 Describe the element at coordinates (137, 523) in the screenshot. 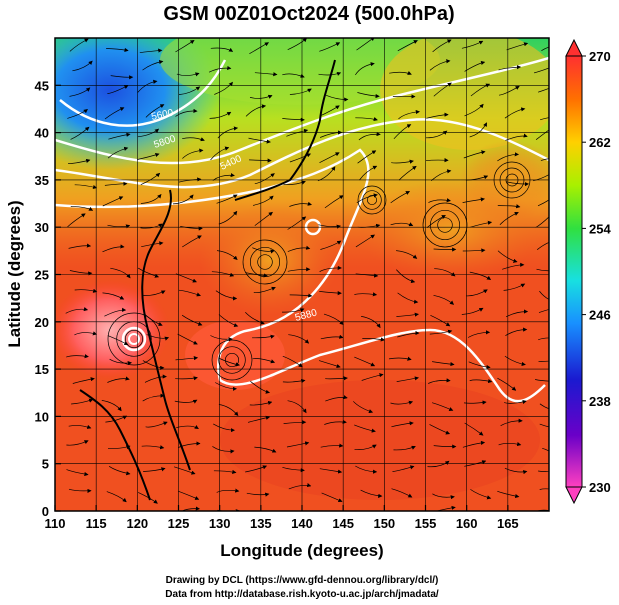

I see `x-tick-label: 120` at that location.